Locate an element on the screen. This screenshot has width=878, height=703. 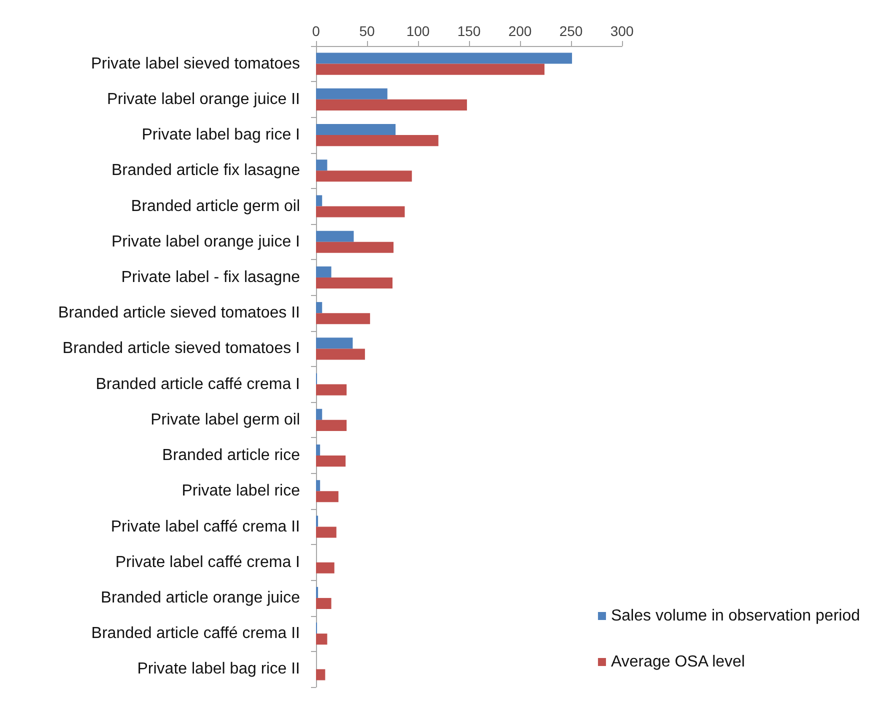
y-tick-label: Private label orange juice II is located at coordinates (203, 99).